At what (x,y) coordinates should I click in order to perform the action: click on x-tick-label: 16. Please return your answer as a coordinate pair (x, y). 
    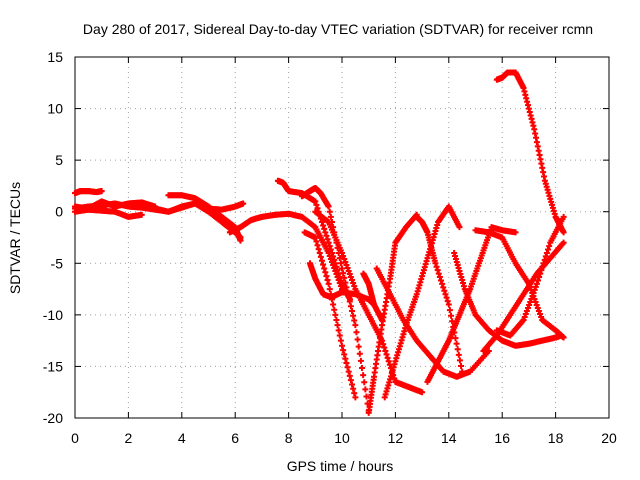
    Looking at the image, I should click on (502, 438).